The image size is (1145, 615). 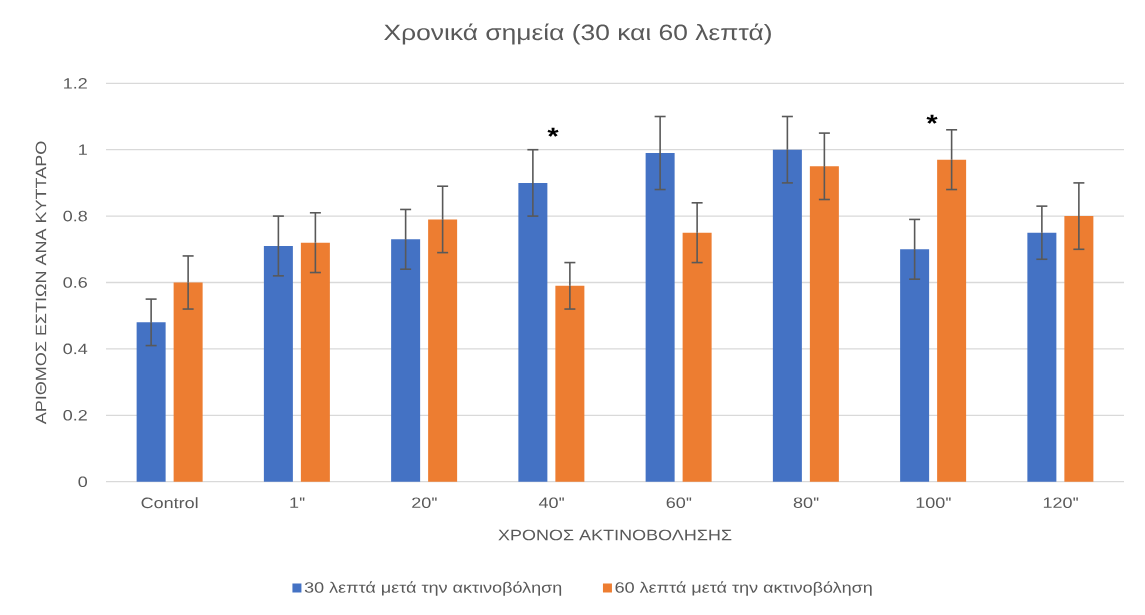 I want to click on legend-label: 60 λεπτά μετά την ακτινοβόληση, so click(x=743, y=588).